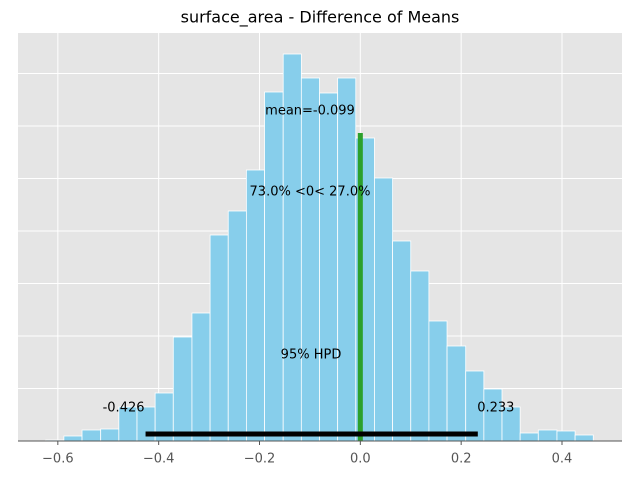  What do you see at coordinates (310, 111) in the screenshot?
I see `mean-label: mean=-0.099` at bounding box center [310, 111].